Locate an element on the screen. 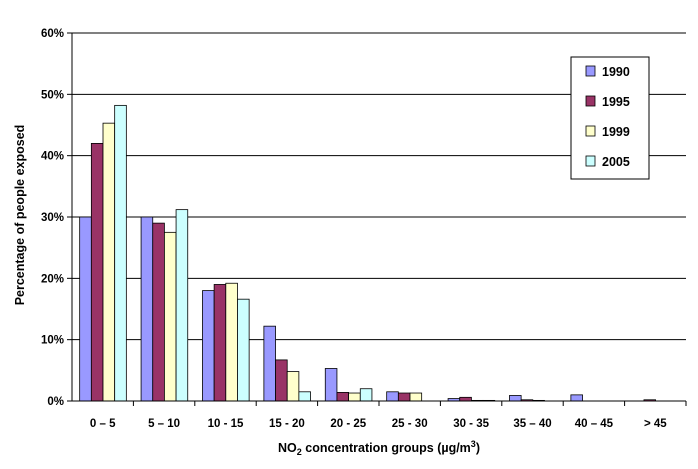 The image size is (698, 469). x-tick-label: > 45 is located at coordinates (655, 424).